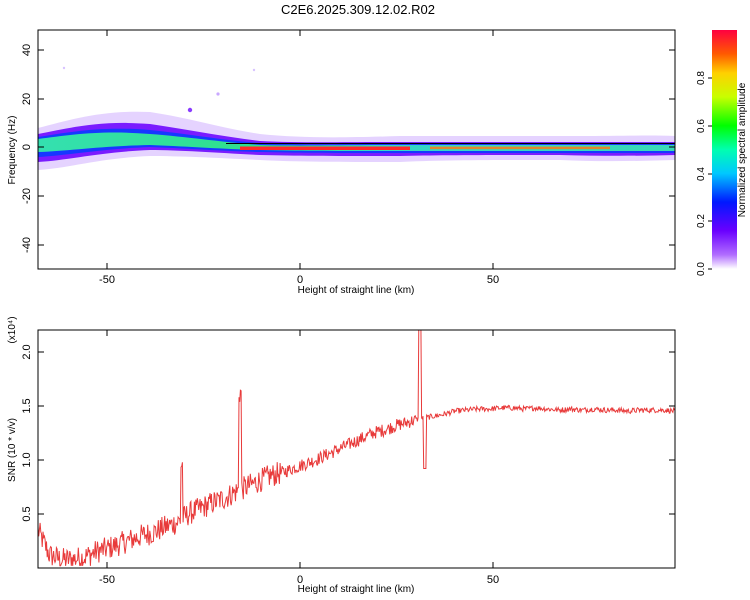 Image resolution: width=750 pixels, height=600 pixels. What do you see at coordinates (356, 589) in the screenshot?
I see `snr-x-label: Height of straight line (km)` at bounding box center [356, 589].